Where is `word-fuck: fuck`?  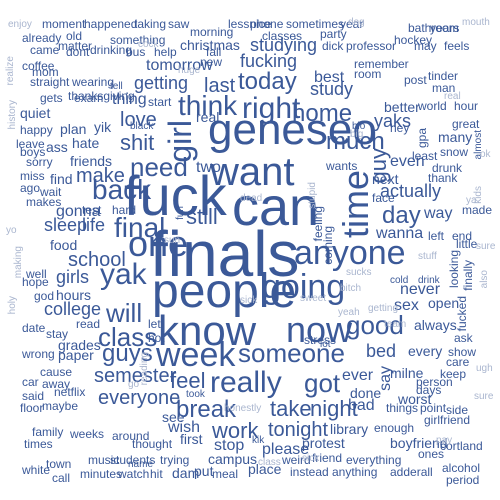 word-fuck: fuck is located at coordinates (175, 195).